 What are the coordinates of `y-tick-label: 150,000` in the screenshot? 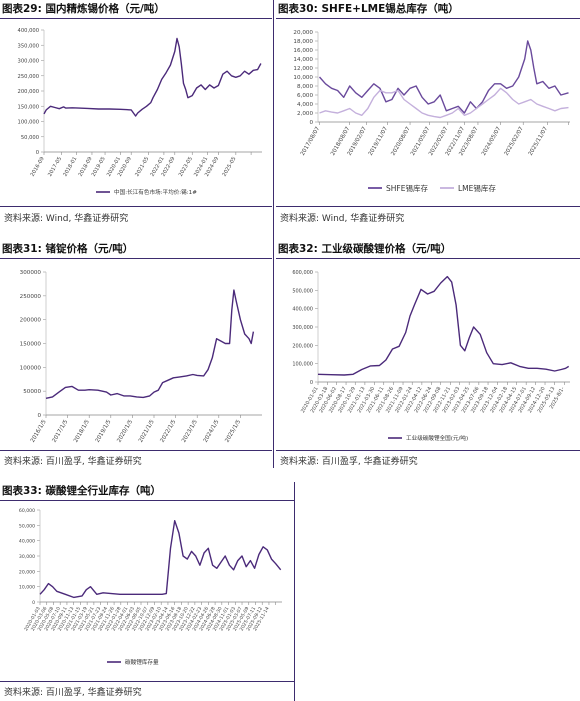 It's located at (28, 107).